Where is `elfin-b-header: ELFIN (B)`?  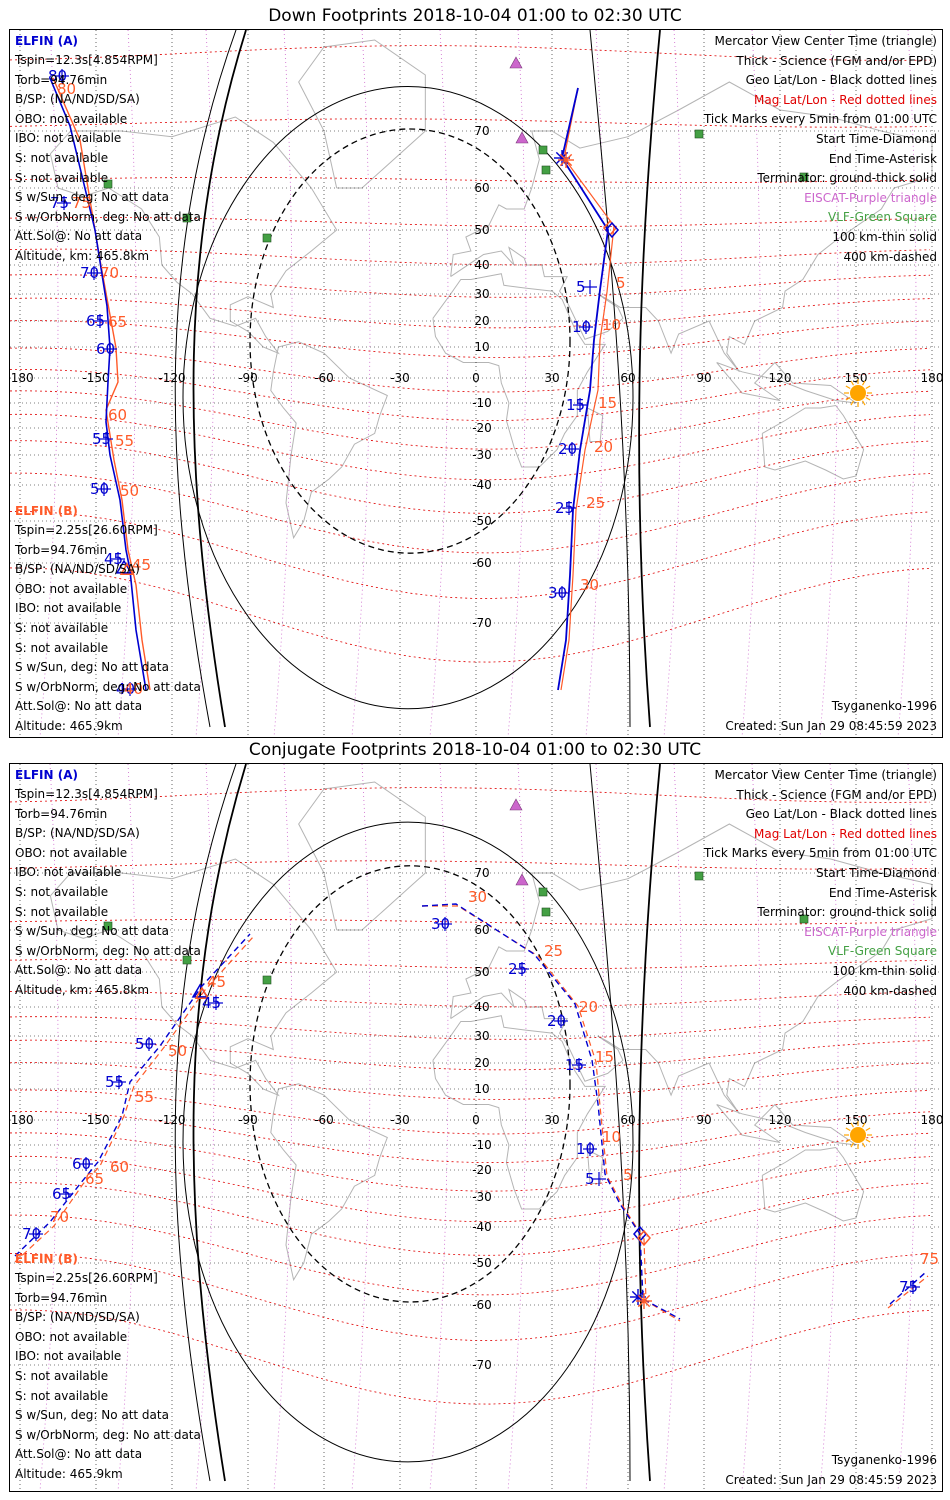 elfin-b-header: ELFIN (B) is located at coordinates (46, 1259).